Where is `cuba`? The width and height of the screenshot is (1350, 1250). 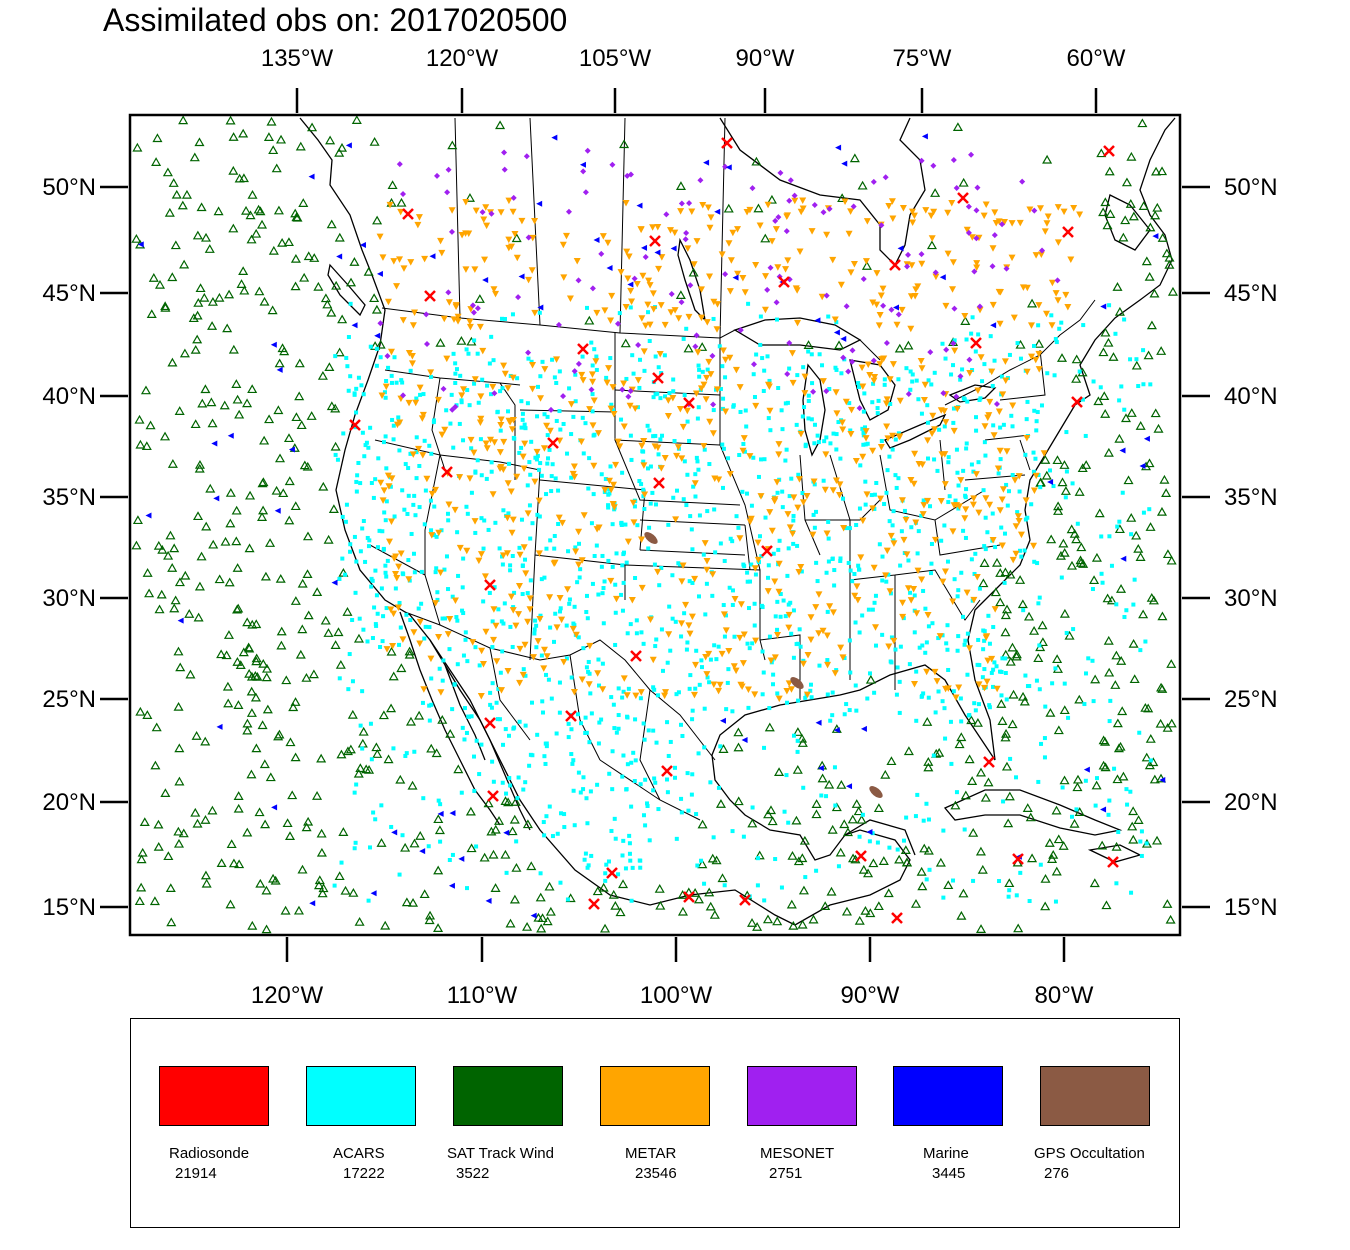
cuba is located at coordinates (1033, 812).